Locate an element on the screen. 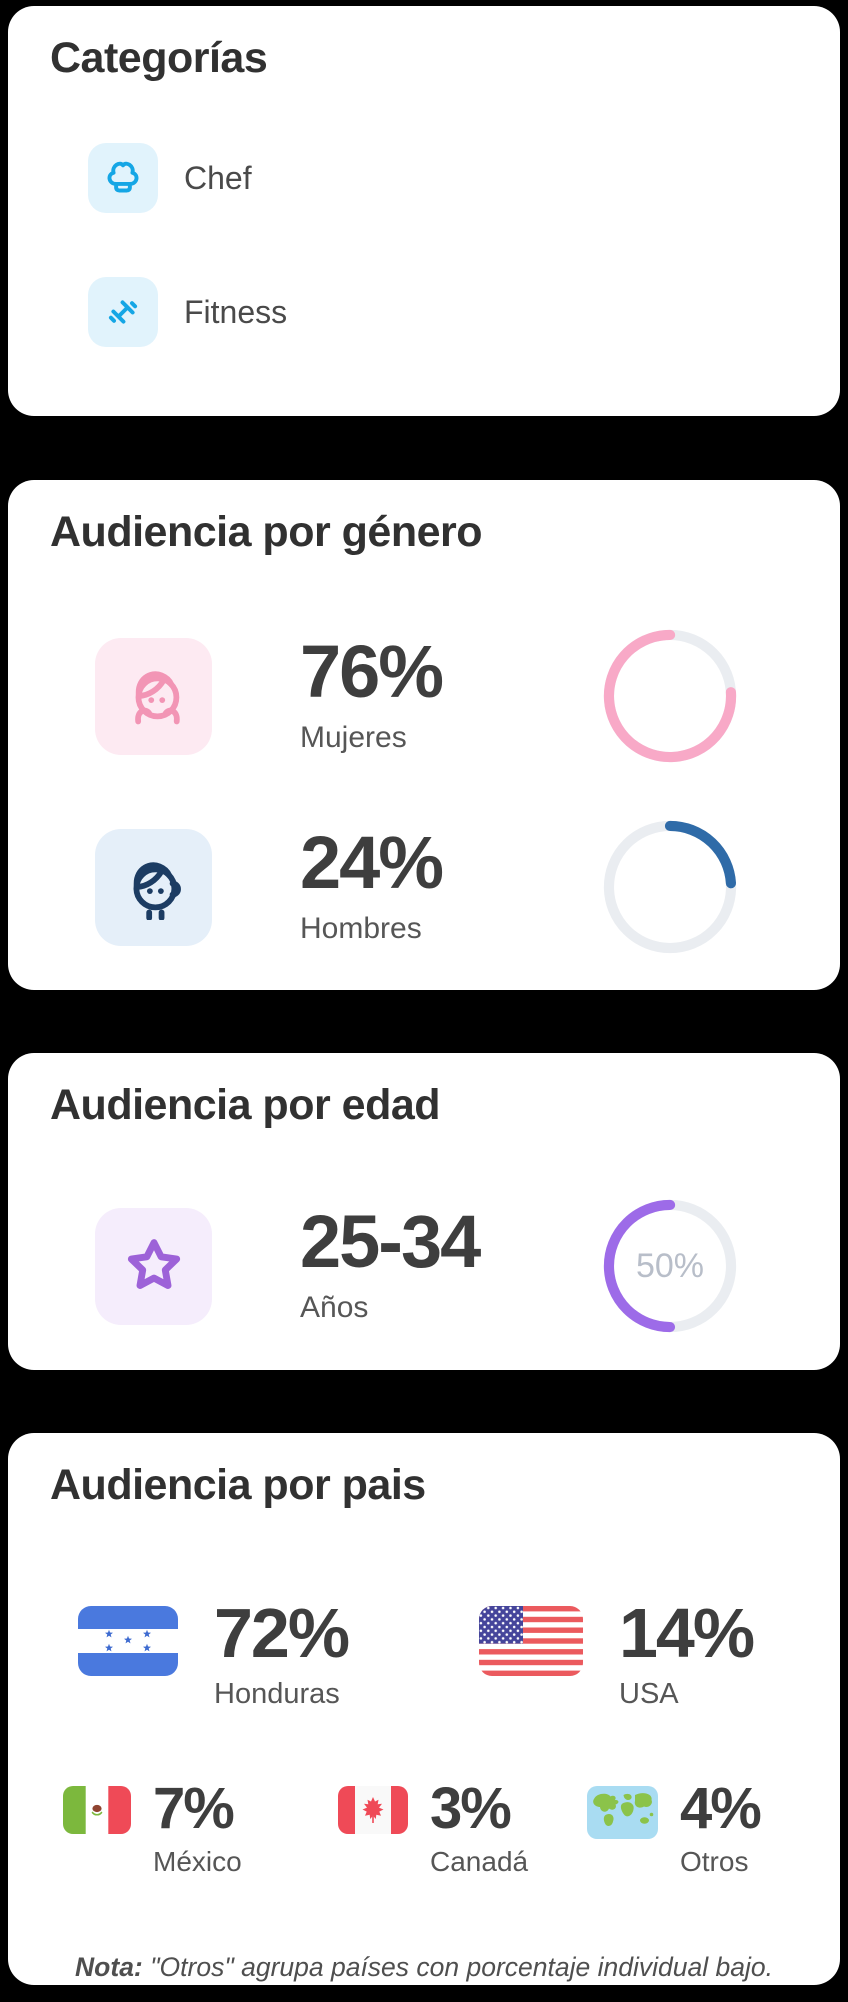 This screenshot has height=2002, width=848. honduras-flag-icon is located at coordinates (128, 1641).